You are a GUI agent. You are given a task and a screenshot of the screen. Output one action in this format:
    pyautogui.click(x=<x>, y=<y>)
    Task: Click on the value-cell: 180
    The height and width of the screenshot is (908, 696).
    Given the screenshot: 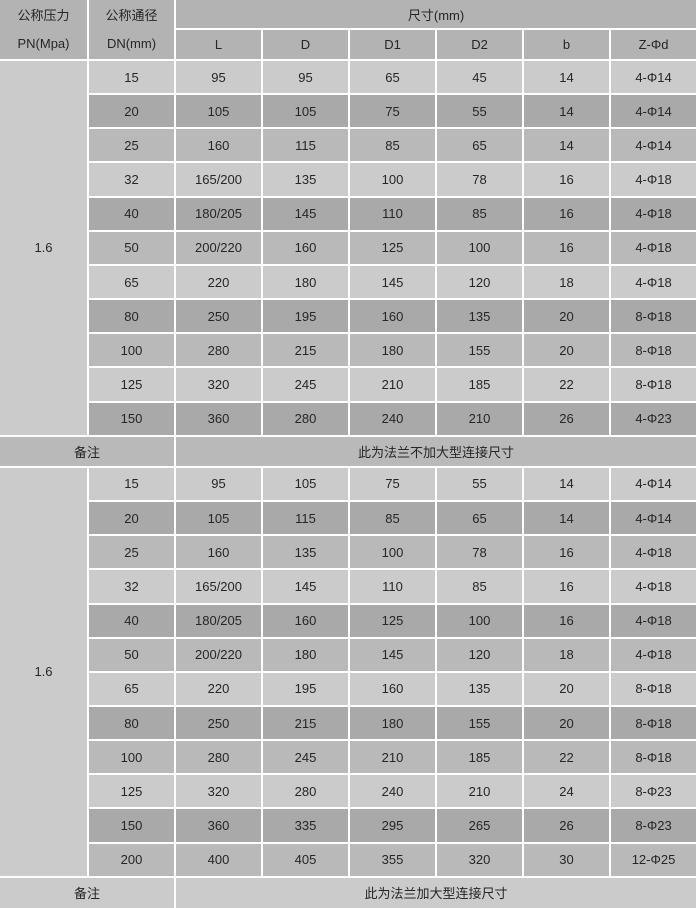 What is the action you would take?
    pyautogui.click(x=305, y=654)
    